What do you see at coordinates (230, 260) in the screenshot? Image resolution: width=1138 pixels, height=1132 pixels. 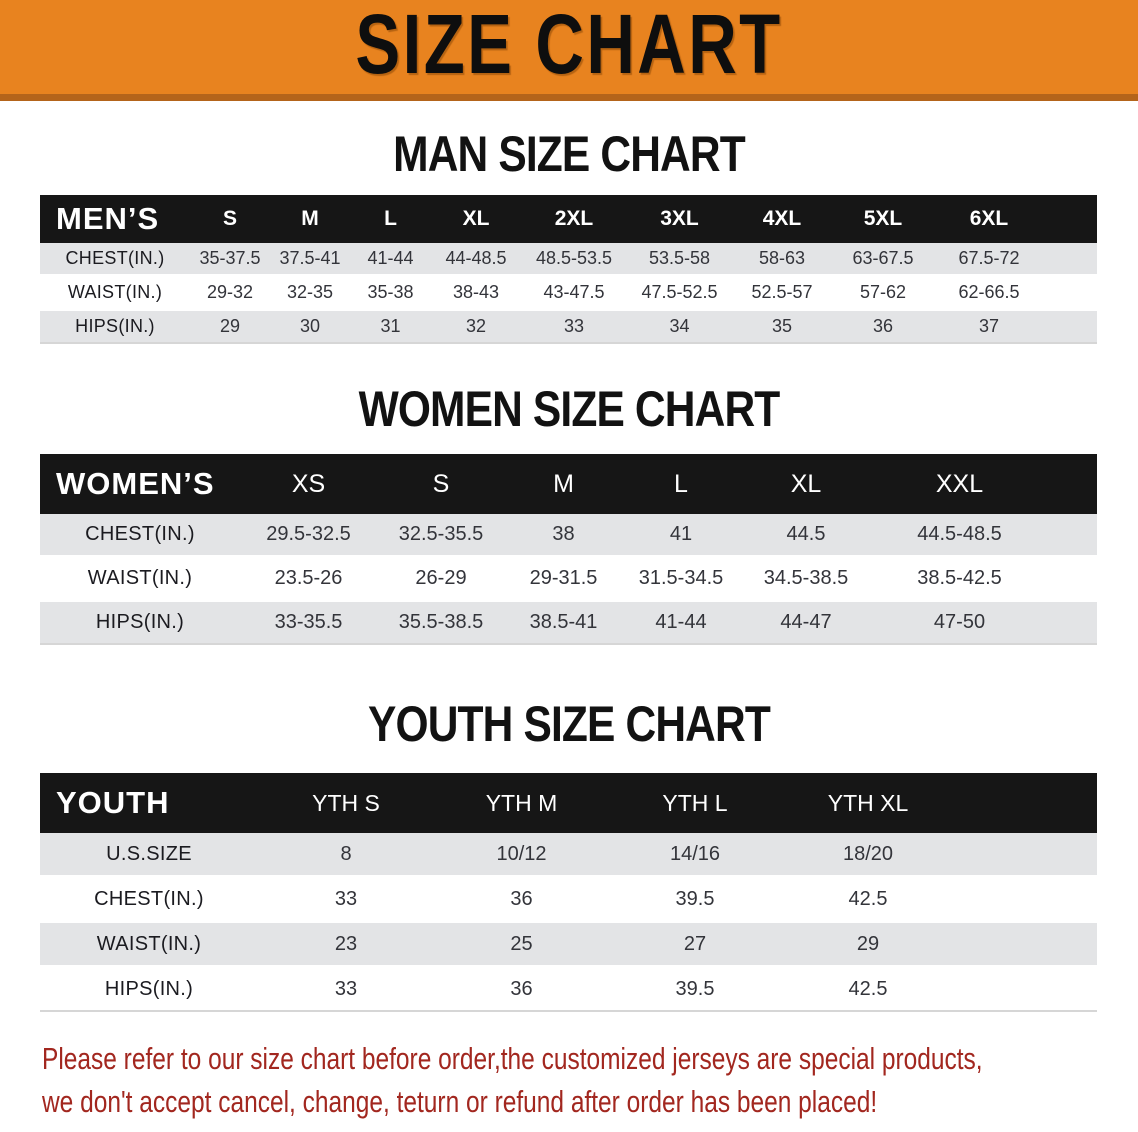 I see `men-chest-s: 35-37.5` at bounding box center [230, 260].